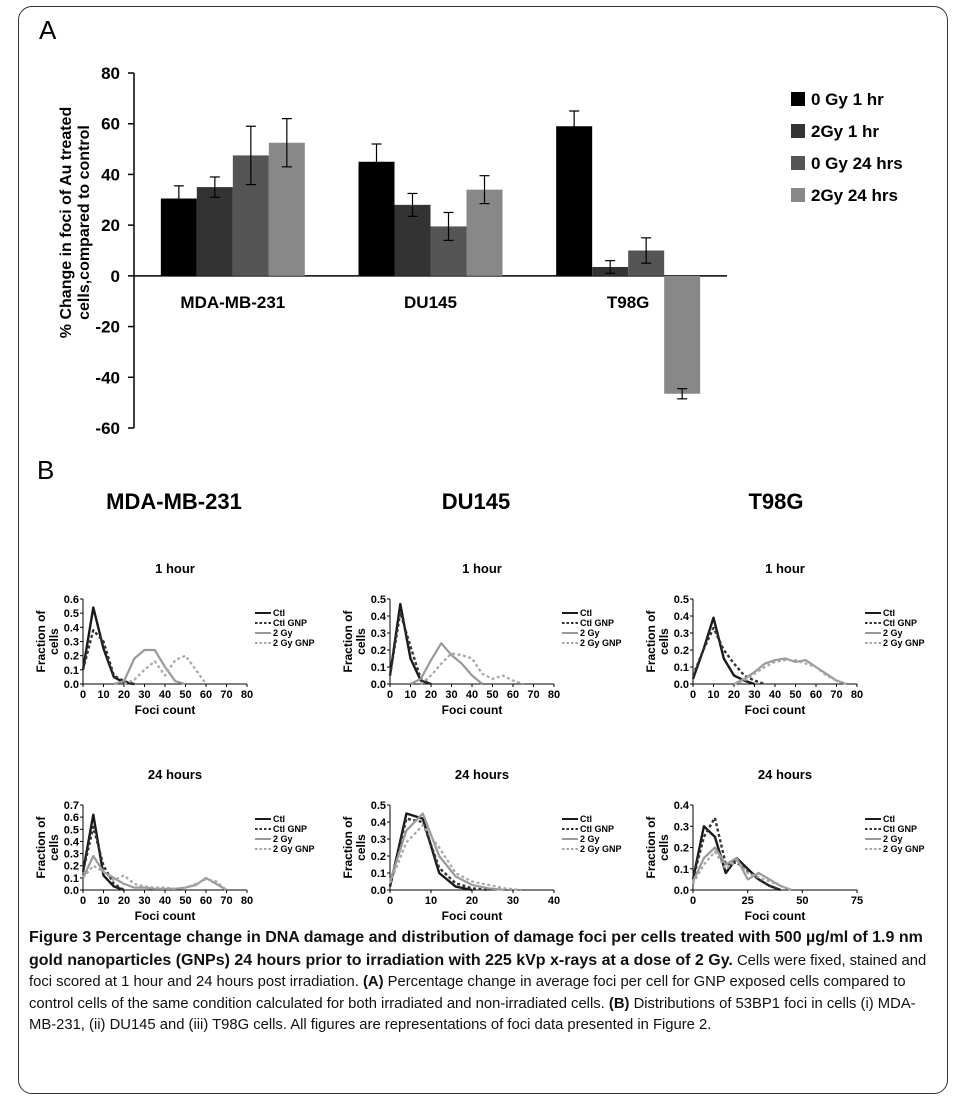 The height and width of the screenshot is (1104, 957). What do you see at coordinates (232, 302) in the screenshot?
I see `x-category-label: MDA-MB-231` at bounding box center [232, 302].